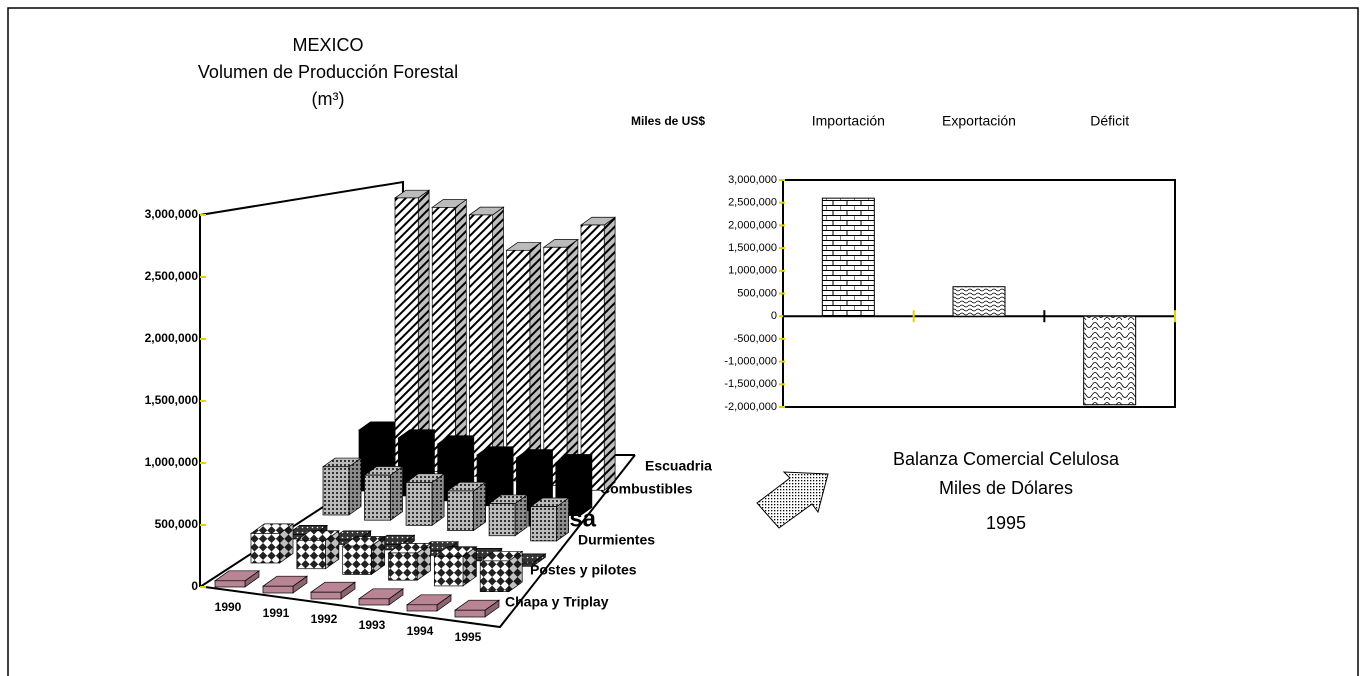 The width and height of the screenshot is (1364, 676). What do you see at coordinates (557, 602) in the screenshot?
I see `series-label: Chapa y Triplay` at bounding box center [557, 602].